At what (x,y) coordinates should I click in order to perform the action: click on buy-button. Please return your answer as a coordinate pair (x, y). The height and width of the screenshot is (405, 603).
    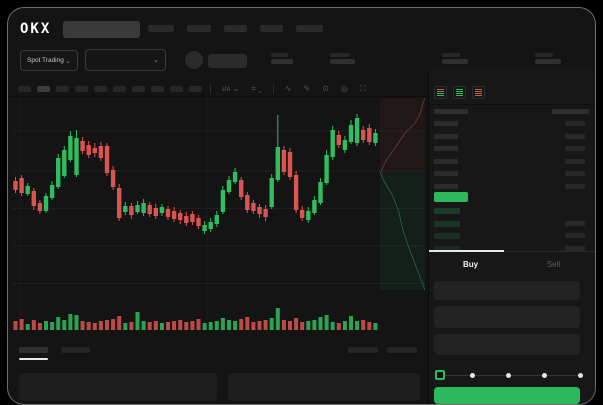
    Looking at the image, I should click on (507, 395).